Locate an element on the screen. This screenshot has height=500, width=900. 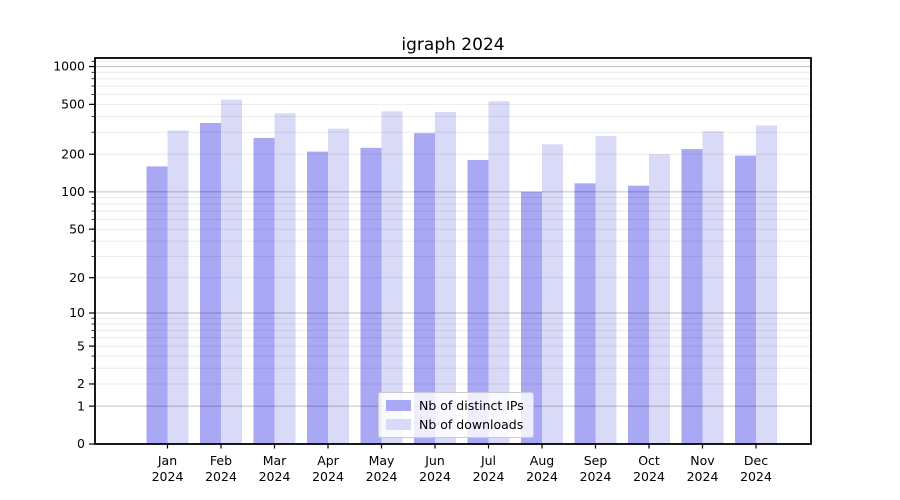
bar-jun-series1 is located at coordinates (445, 277).